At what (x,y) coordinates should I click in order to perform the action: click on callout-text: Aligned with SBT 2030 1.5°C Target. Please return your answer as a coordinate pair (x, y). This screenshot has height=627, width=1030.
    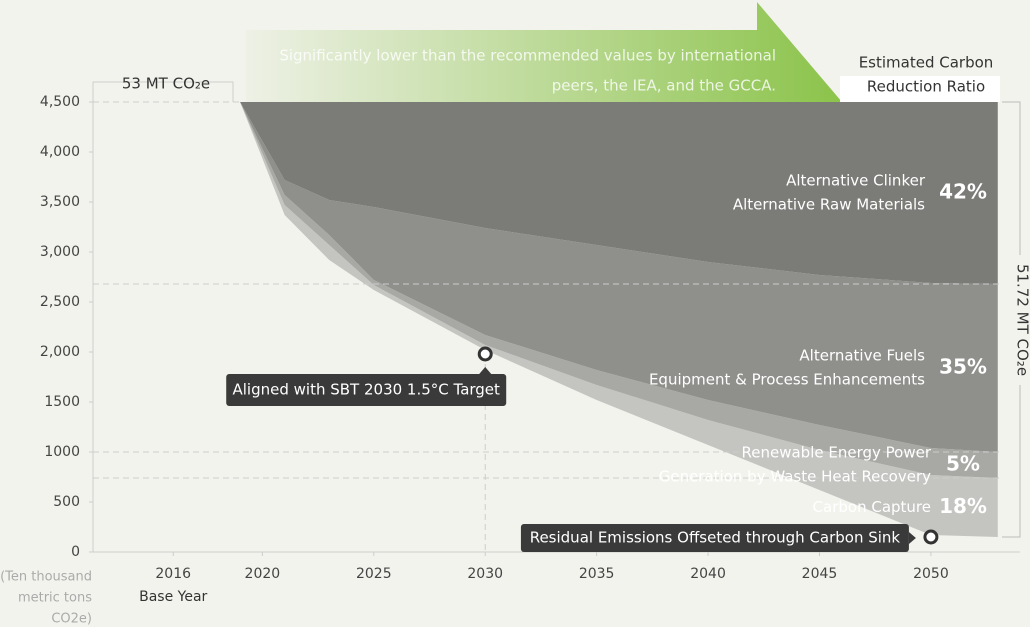
    Looking at the image, I should click on (367, 390).